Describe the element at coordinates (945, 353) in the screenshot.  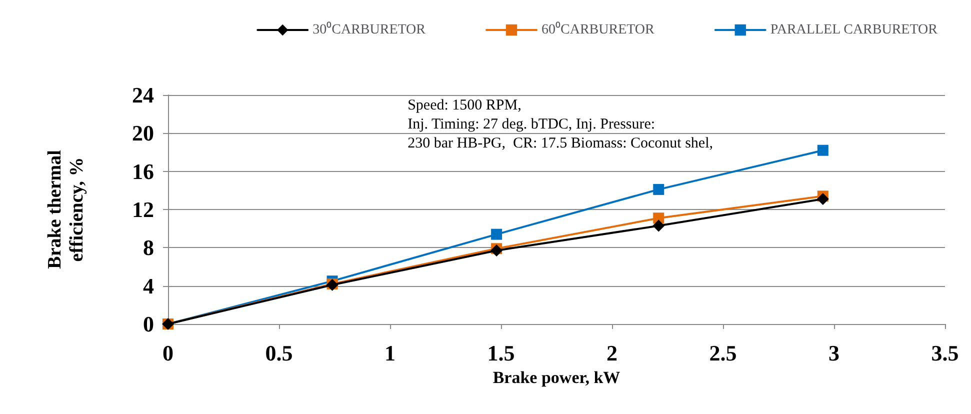
I see `x-tick-label: 3.5` at that location.